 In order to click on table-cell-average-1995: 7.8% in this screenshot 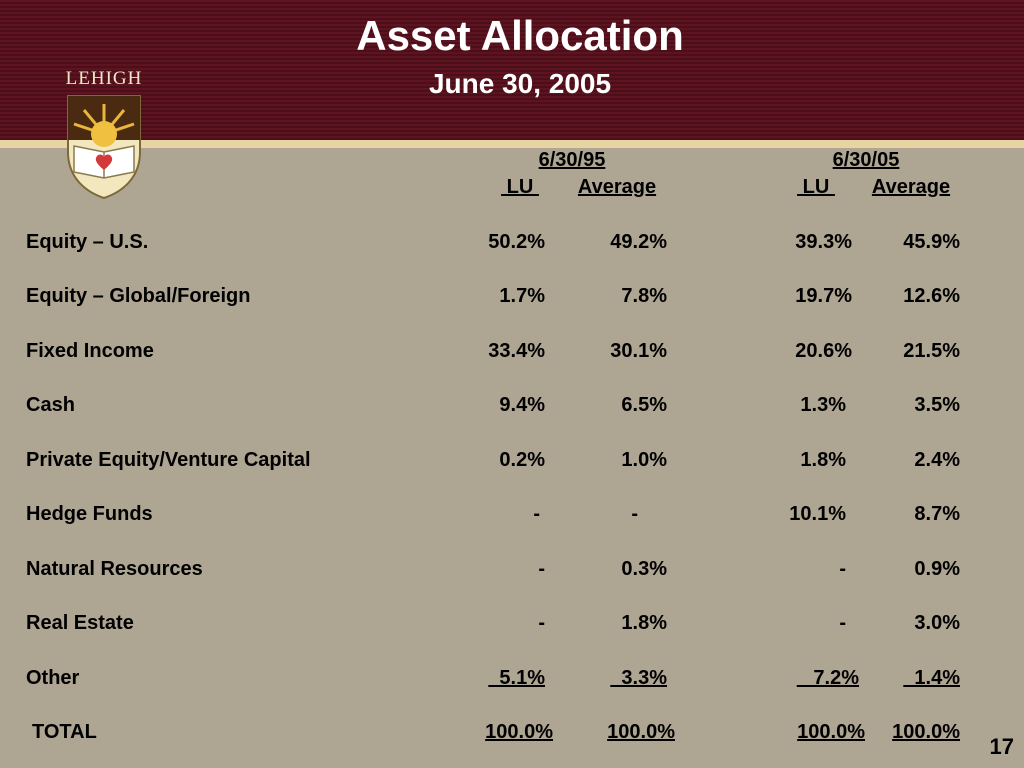, I will do `click(644, 296)`.